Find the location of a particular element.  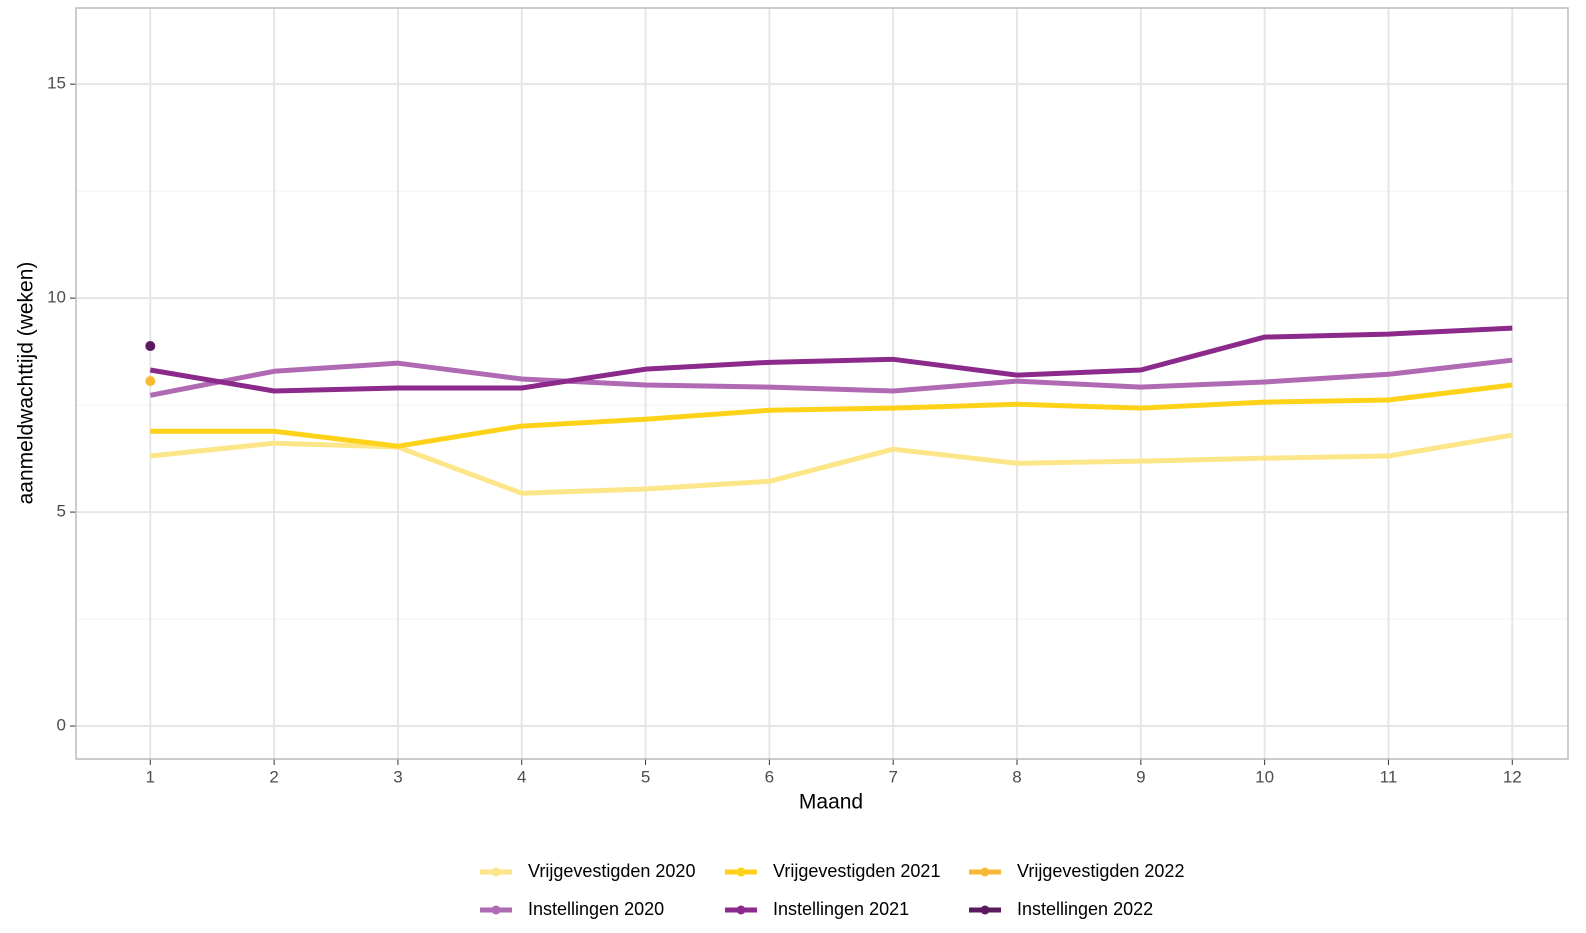

y-tick-label: 10 is located at coordinates (56, 297).